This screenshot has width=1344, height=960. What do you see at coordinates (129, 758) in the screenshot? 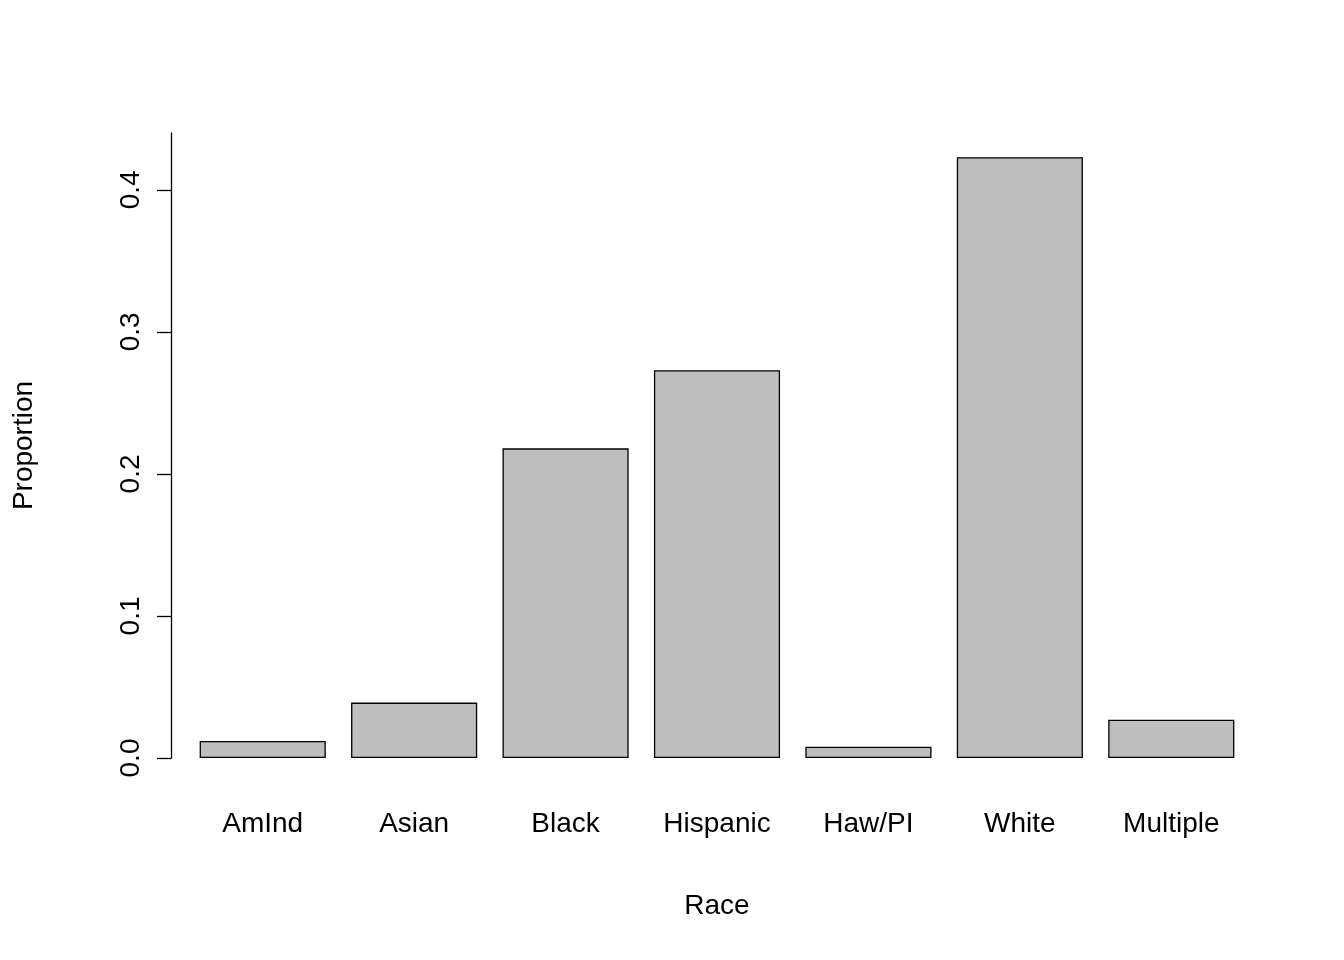
I see `y-tick-label: 0.0` at bounding box center [129, 758].